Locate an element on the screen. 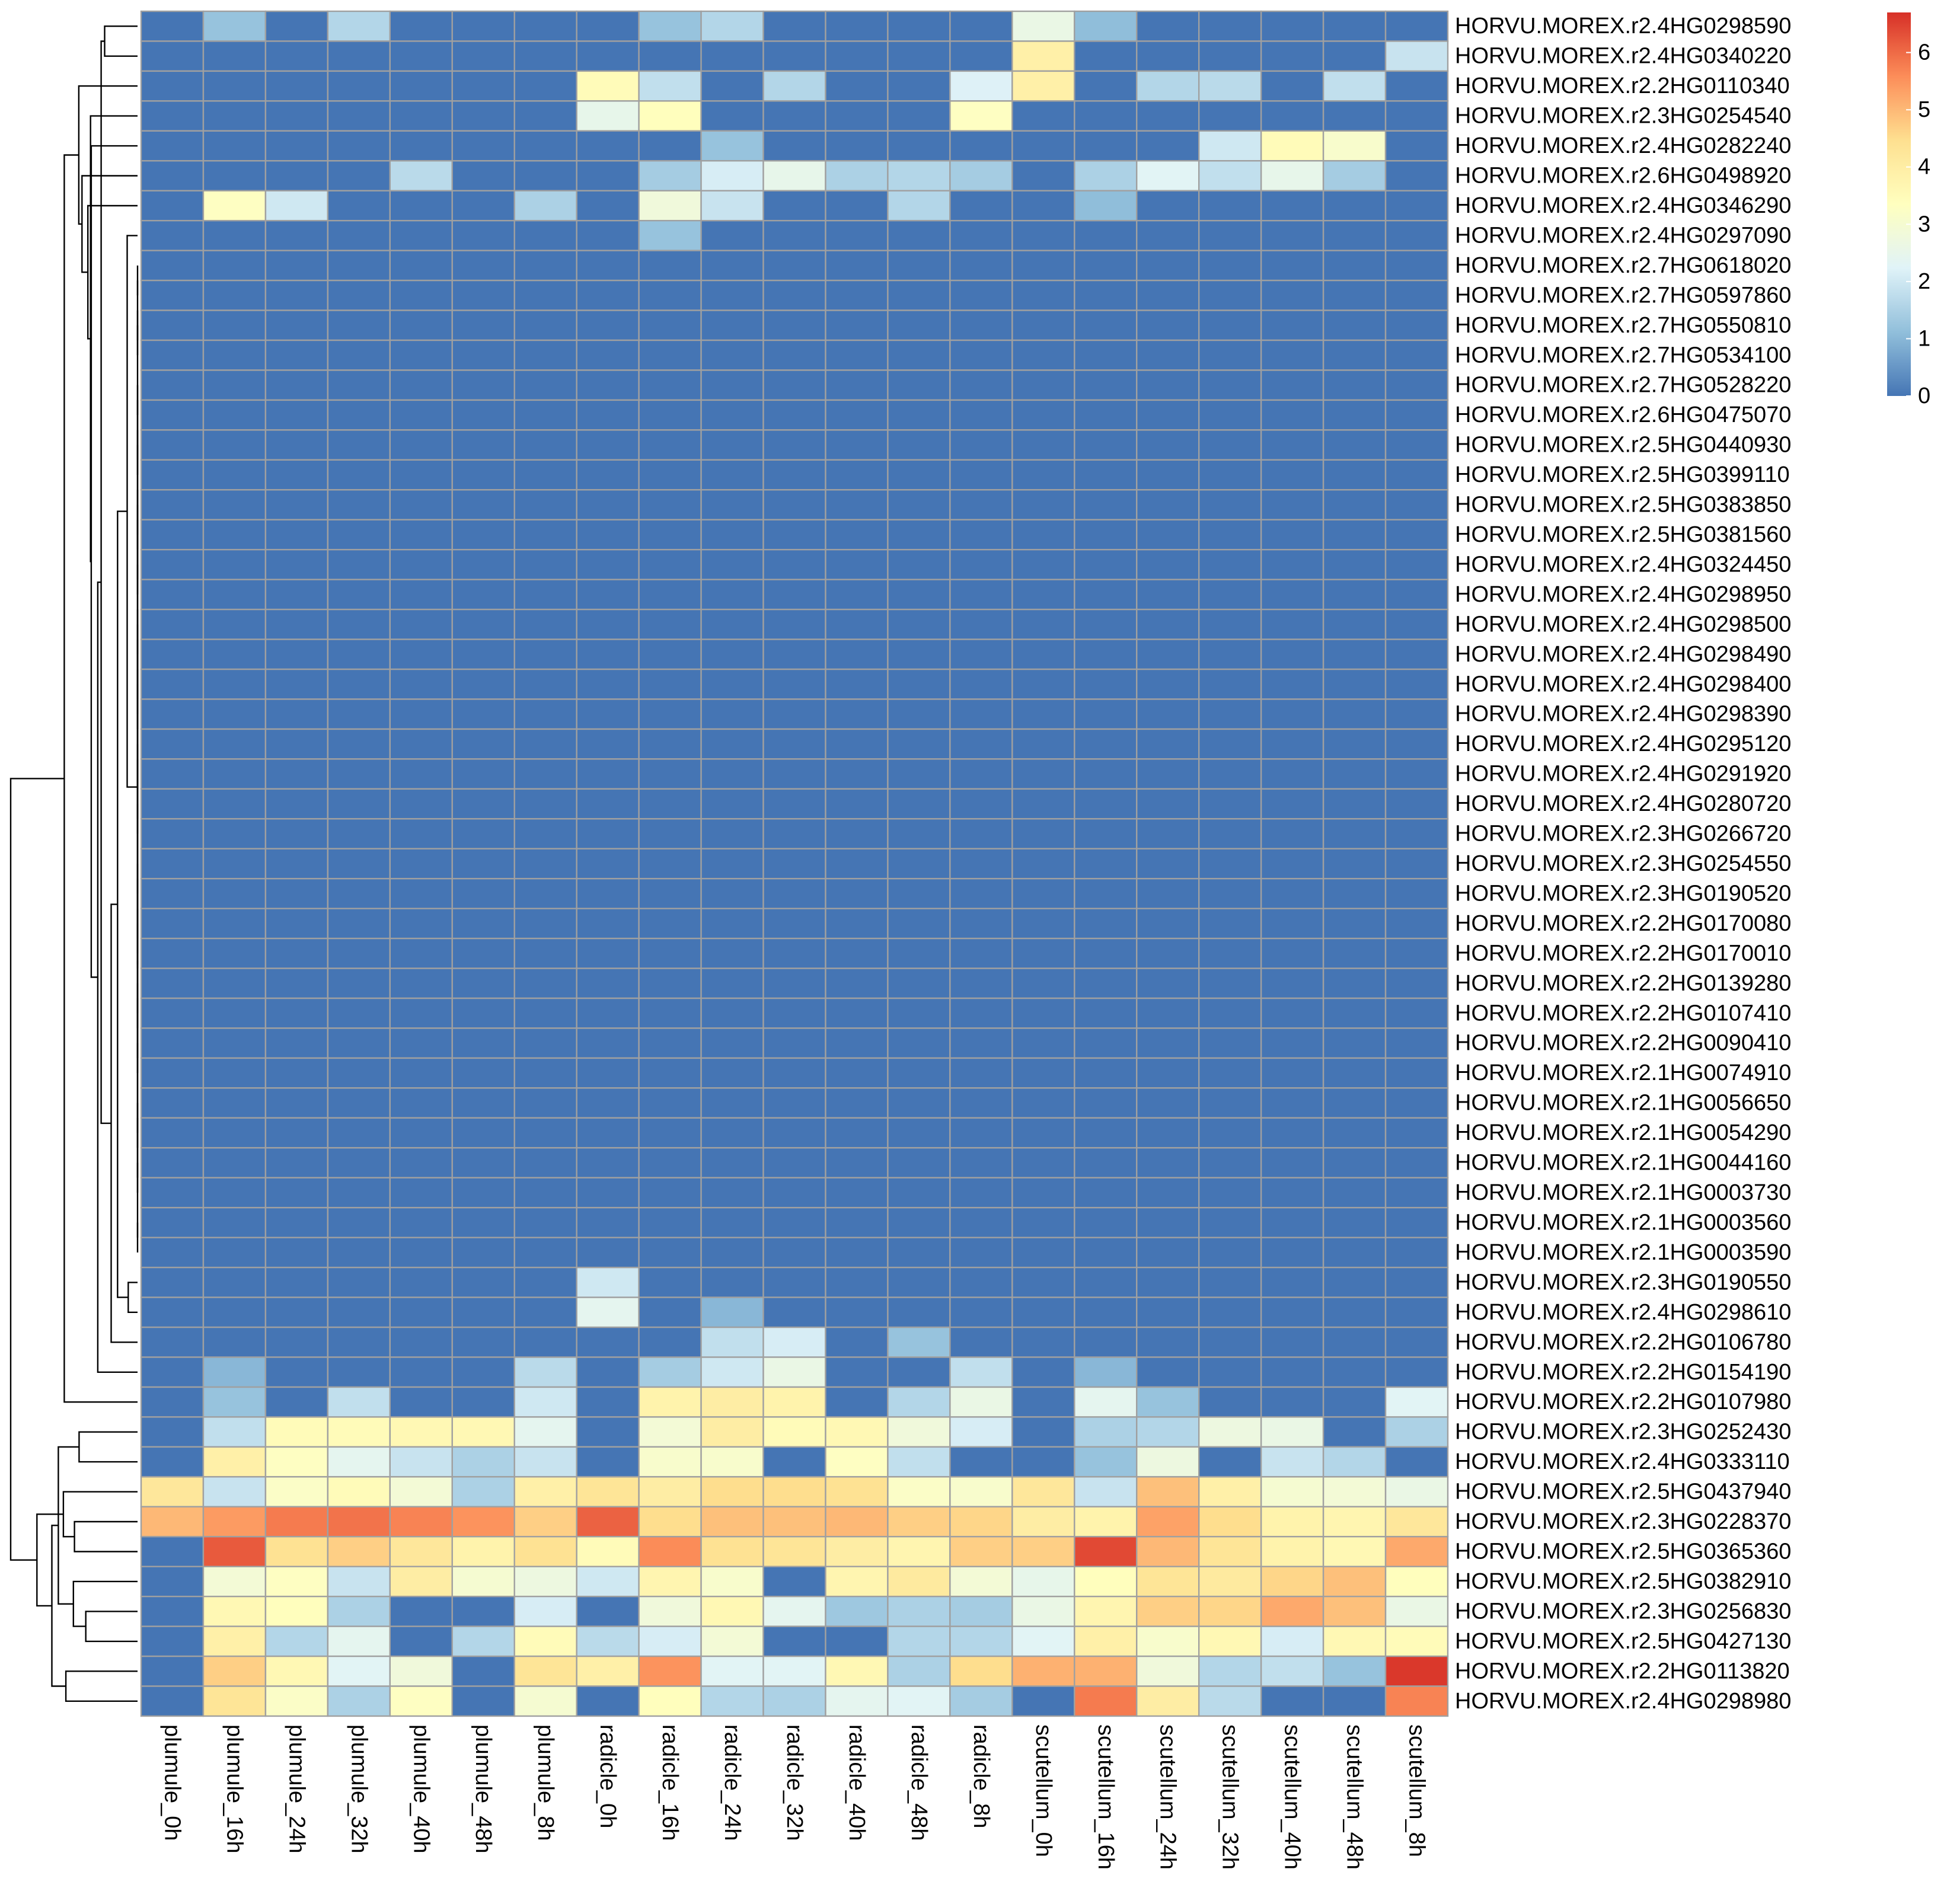 Image resolution: width=1947 pixels, height=1904 pixels. heatmap-cell-horvu-morex-r2-4hg0333110-scutellum-24h is located at coordinates (1168, 1462).